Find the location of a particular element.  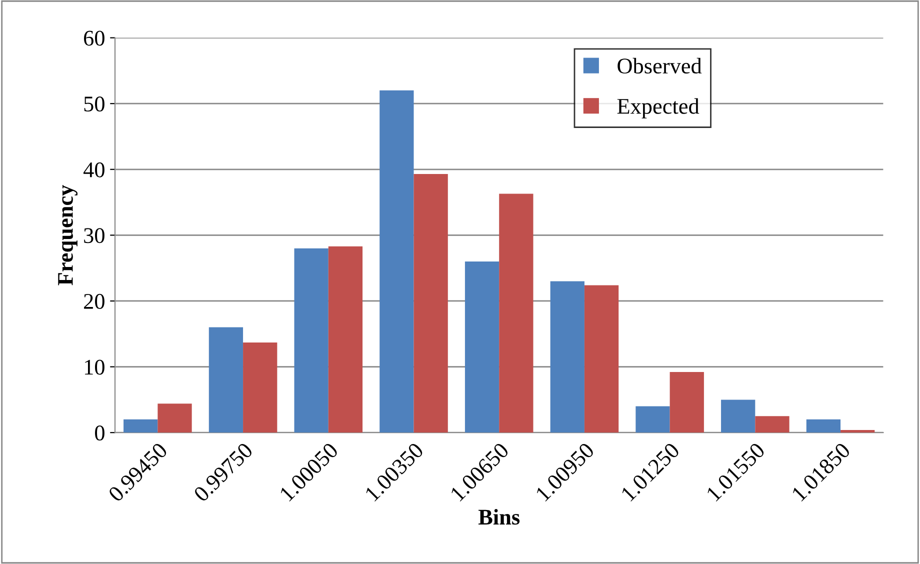

y-tick-label: 0 is located at coordinates (99, 433).